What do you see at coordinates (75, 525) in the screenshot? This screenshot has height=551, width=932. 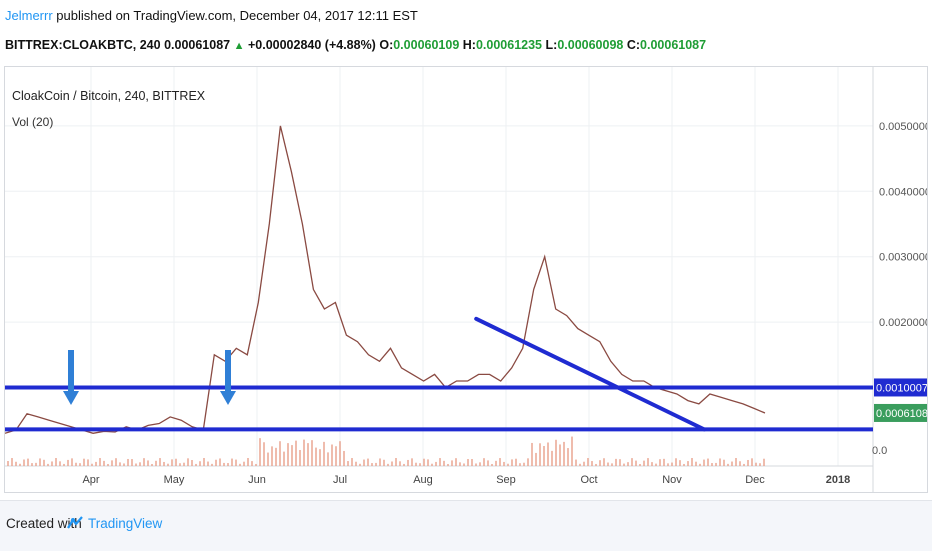 I see `tradingview-logo-icon` at bounding box center [75, 525].